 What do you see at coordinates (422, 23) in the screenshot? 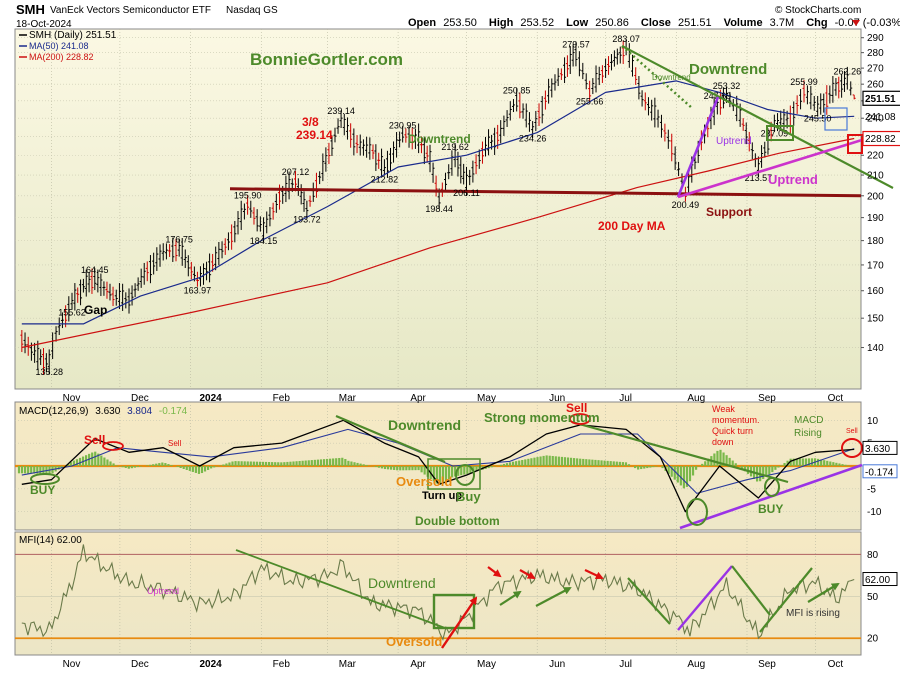
I see `open-label: Open` at bounding box center [422, 23].